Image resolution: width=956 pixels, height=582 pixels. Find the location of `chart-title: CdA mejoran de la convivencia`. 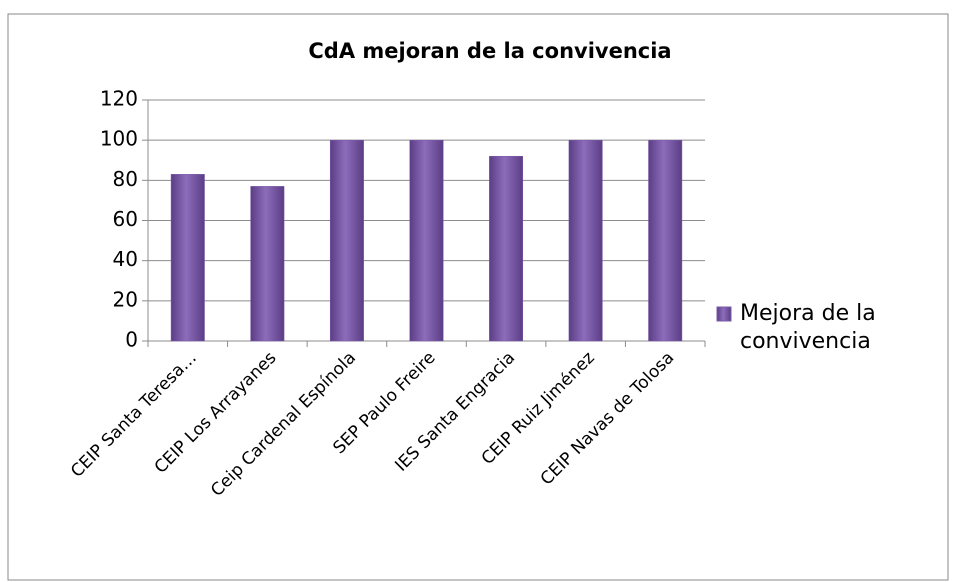

chart-title: CdA mejoran de la convivencia is located at coordinates (489, 51).